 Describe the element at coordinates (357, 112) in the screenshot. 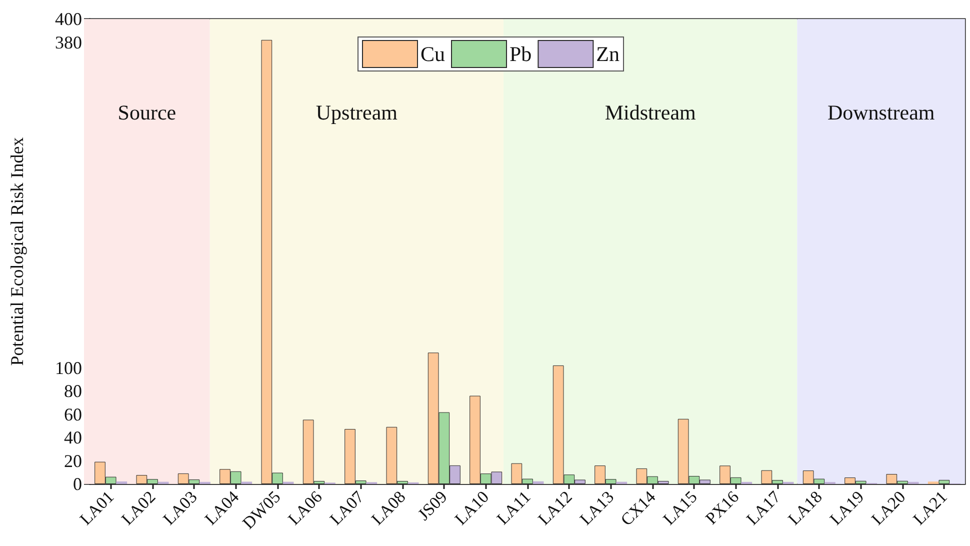

I see `band-label: Upstream` at that location.